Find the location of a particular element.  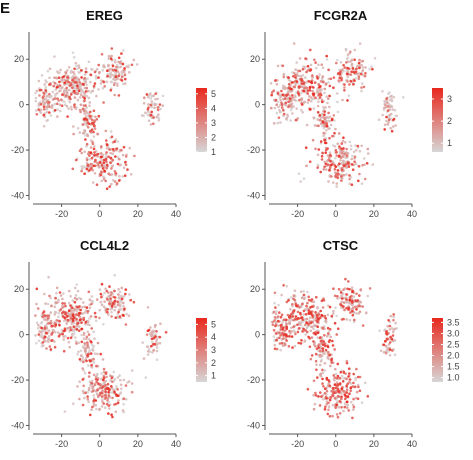

x-tick-label: 20 is located at coordinates (138, 444).